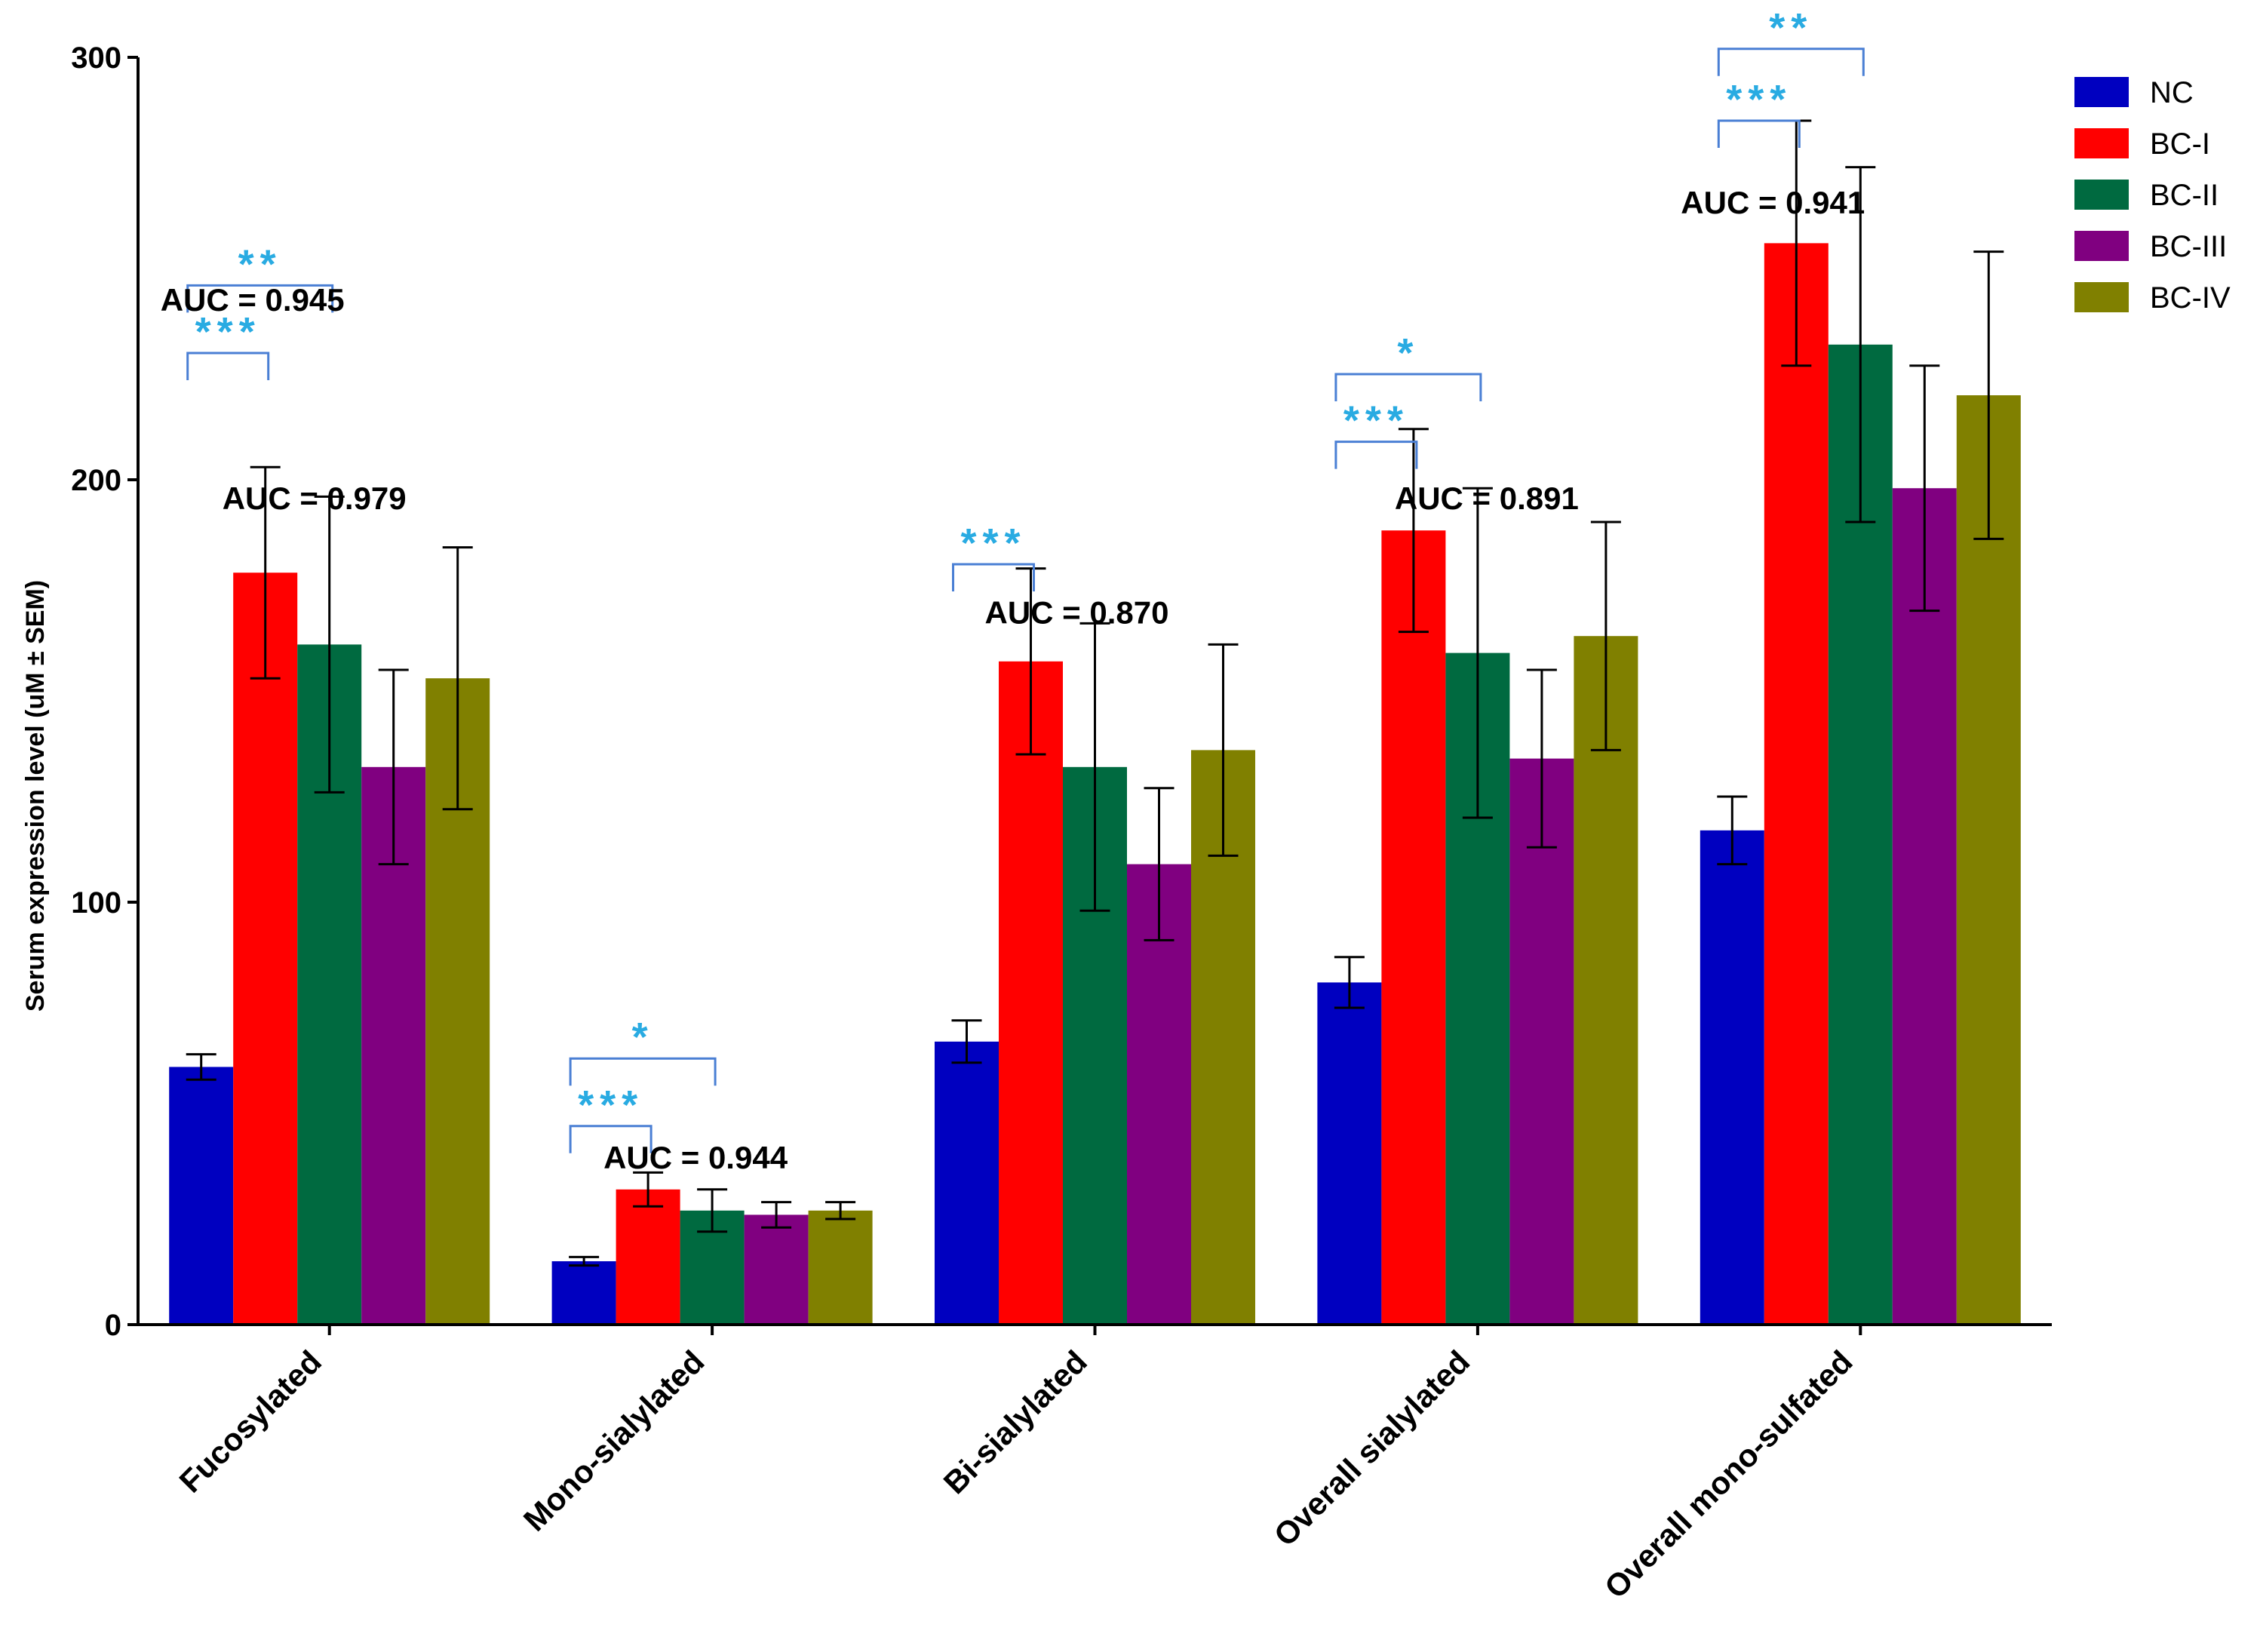 This screenshot has width=2260, height=1652. Describe the element at coordinates (1773, 202) in the screenshot. I see `auc-label-overall-mono-sulfated-5: AUC = 0.941` at that location.